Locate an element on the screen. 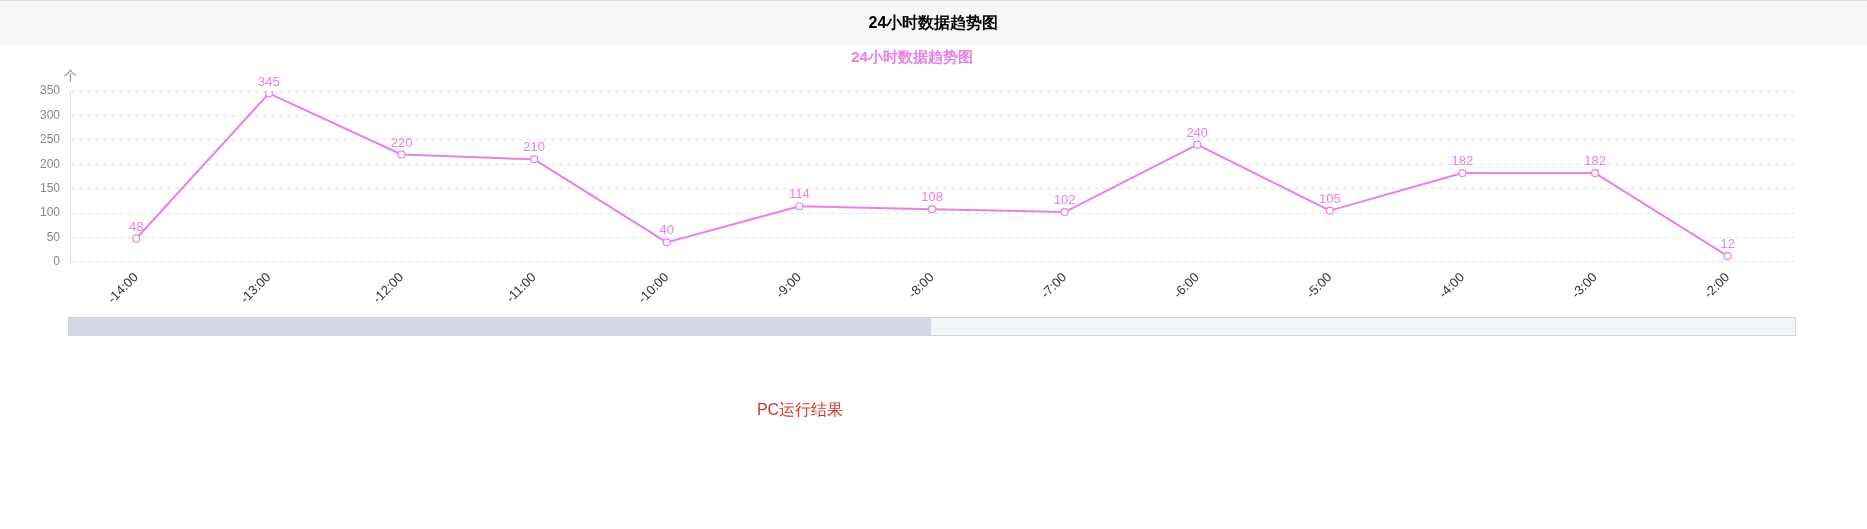  data-label: 220 is located at coordinates (401, 142).